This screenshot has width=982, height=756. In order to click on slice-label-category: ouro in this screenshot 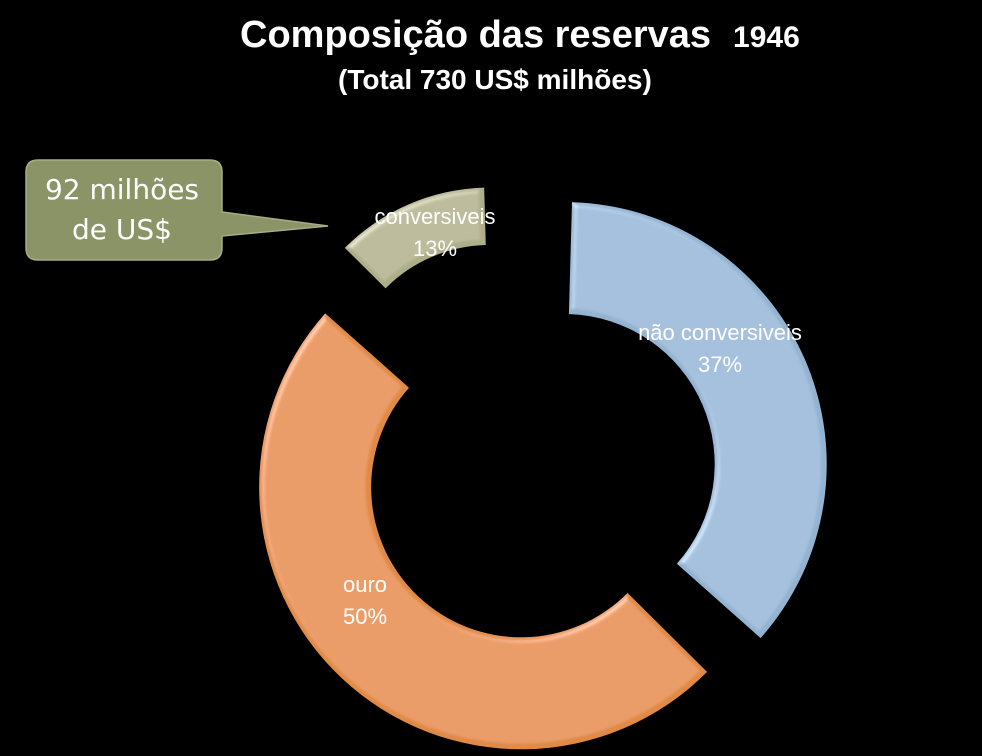, I will do `click(365, 584)`.